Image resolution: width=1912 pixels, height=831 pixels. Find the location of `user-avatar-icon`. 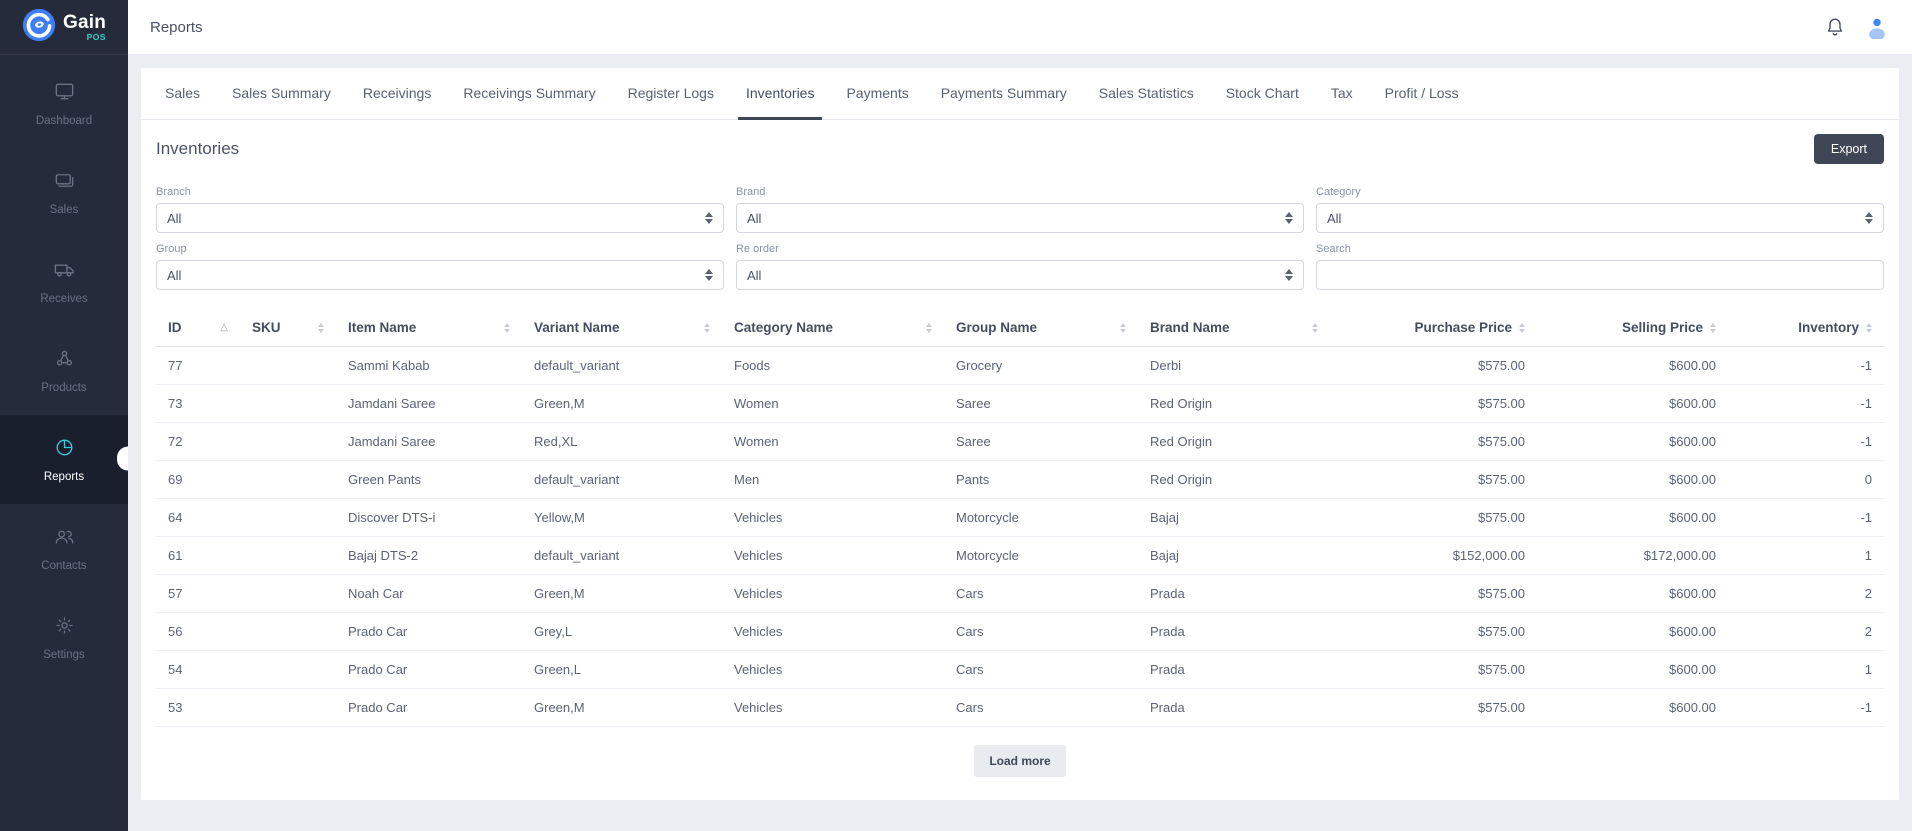

user-avatar-icon is located at coordinates (1877, 27).